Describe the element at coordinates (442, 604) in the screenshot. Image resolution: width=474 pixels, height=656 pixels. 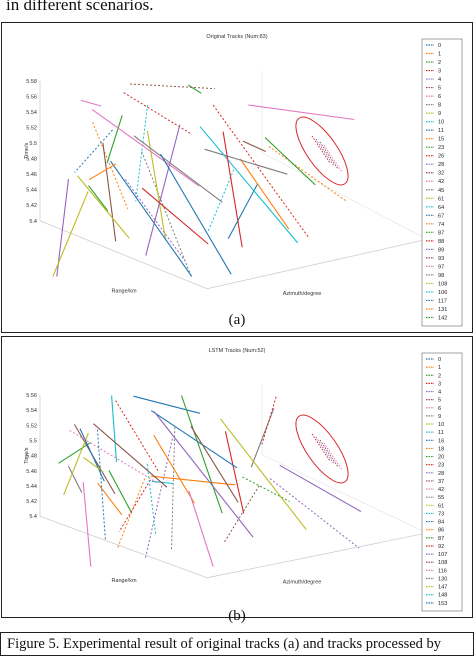
I see `legend-label: 153` at that location.